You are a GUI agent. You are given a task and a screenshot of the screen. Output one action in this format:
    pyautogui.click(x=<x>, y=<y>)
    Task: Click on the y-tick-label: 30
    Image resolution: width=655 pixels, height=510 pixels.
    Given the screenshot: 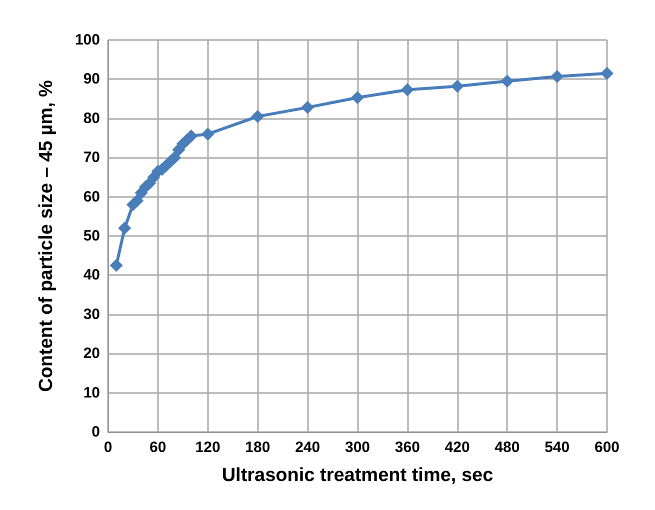 What is the action you would take?
    pyautogui.click(x=91, y=314)
    